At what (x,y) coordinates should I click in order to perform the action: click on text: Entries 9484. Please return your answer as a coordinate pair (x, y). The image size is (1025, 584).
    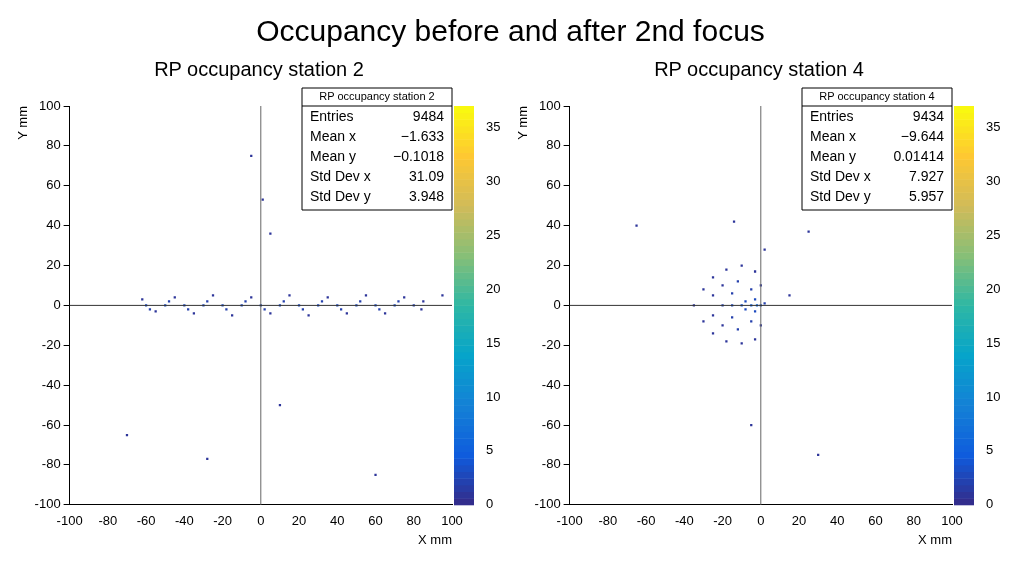
    Looking at the image, I should click on (376, 115).